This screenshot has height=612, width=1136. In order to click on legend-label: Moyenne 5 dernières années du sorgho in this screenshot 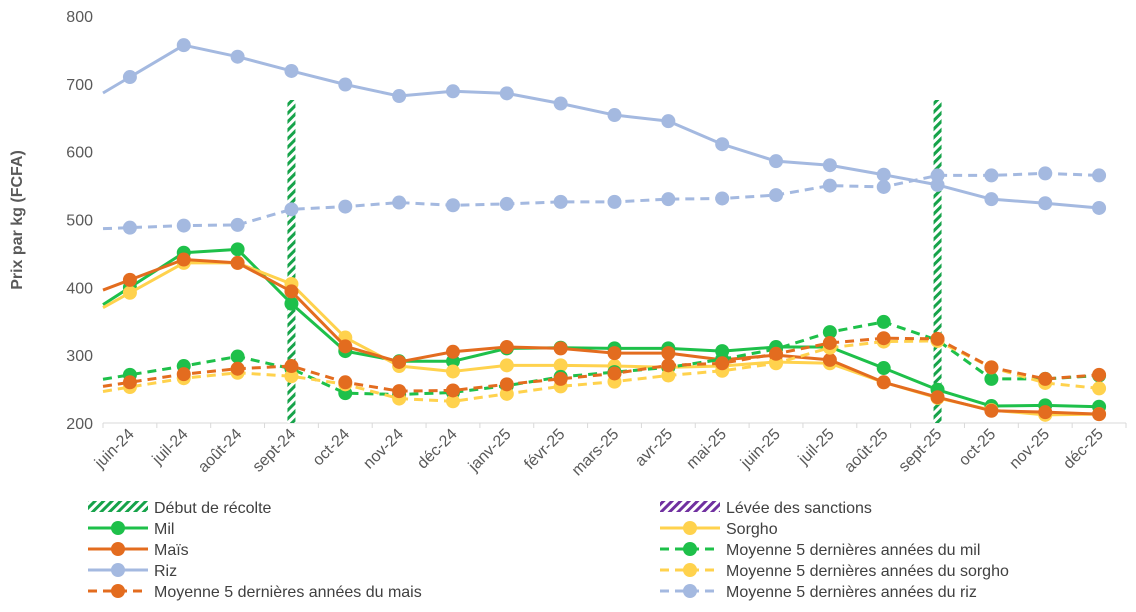, I will do `click(867, 571)`.